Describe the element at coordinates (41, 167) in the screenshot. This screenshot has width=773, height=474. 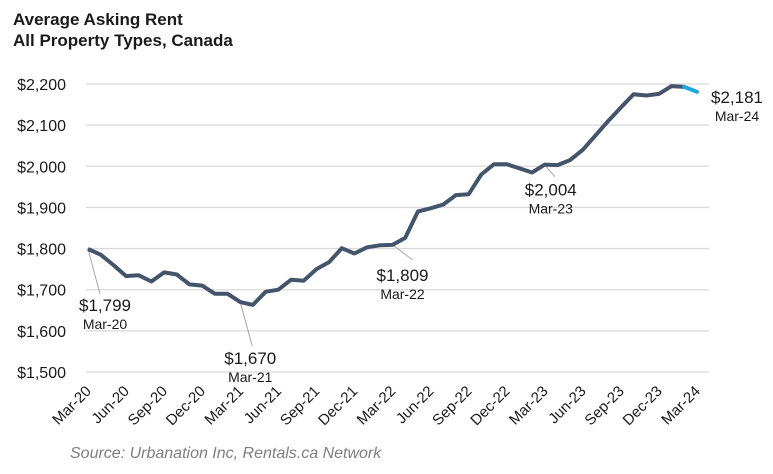
I see `y-tick-label: $2,000` at that location.